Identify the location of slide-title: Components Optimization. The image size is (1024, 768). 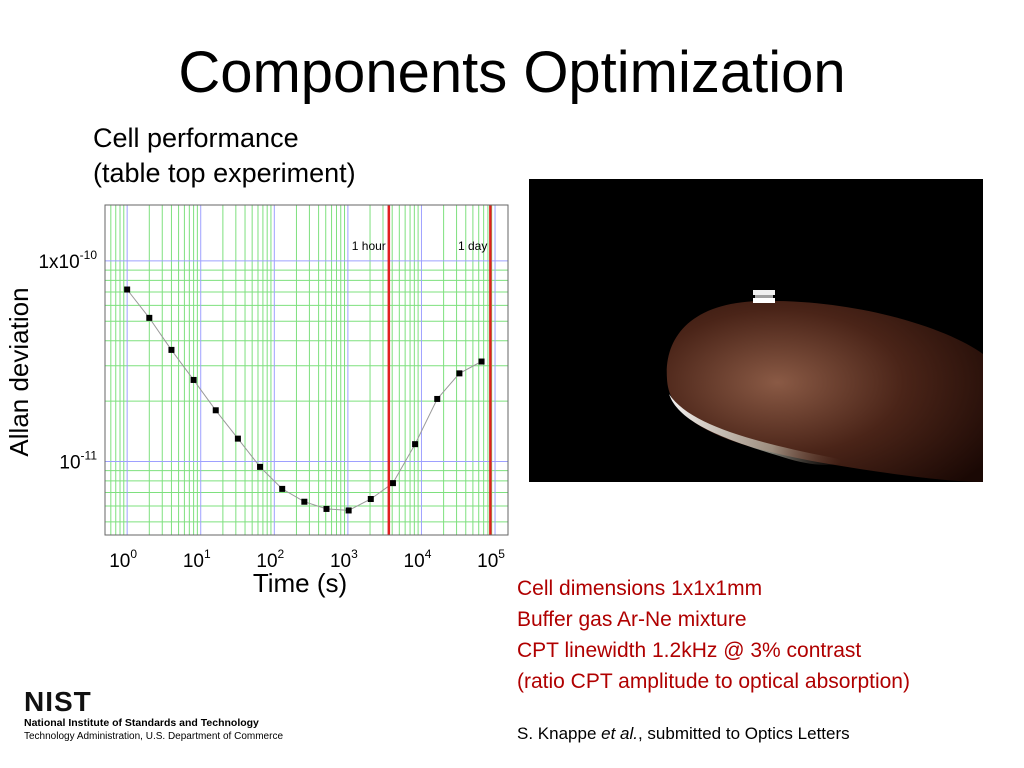
(512, 72).